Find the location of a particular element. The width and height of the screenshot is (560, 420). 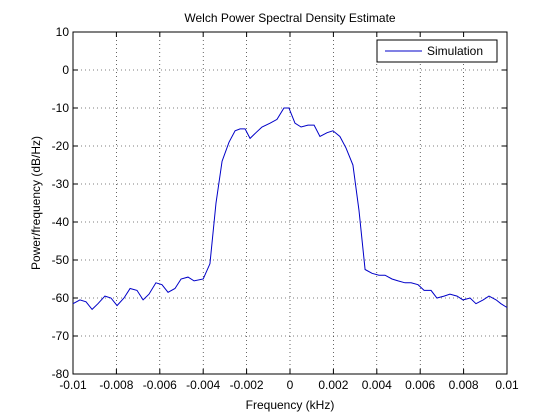

y-tick-label: -50 is located at coordinates (61, 260).